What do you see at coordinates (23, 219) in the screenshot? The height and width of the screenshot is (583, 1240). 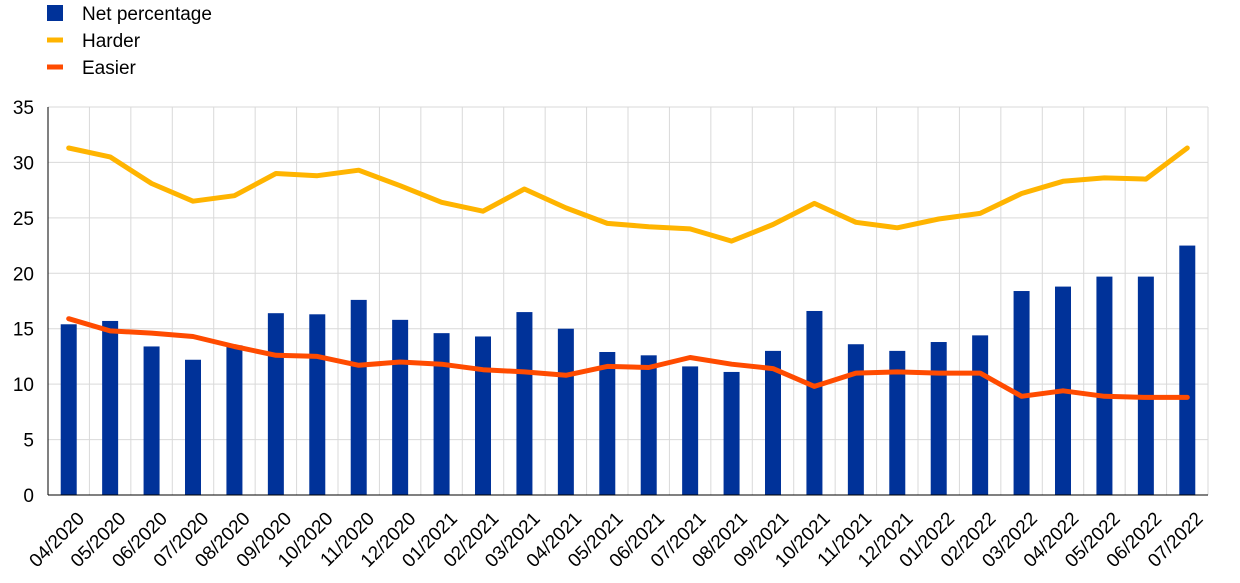 I see `y-tick-label: 25` at bounding box center [23, 219].